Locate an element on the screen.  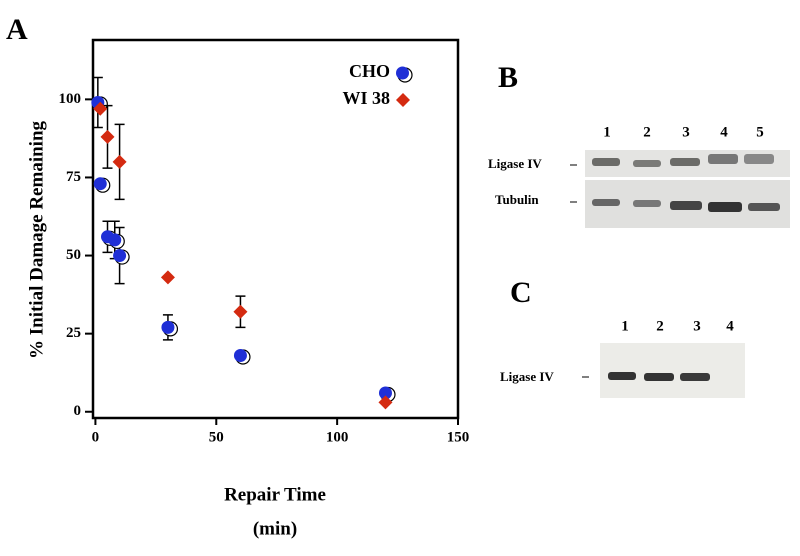
legend-label: WI 38 is located at coordinates (366, 98).